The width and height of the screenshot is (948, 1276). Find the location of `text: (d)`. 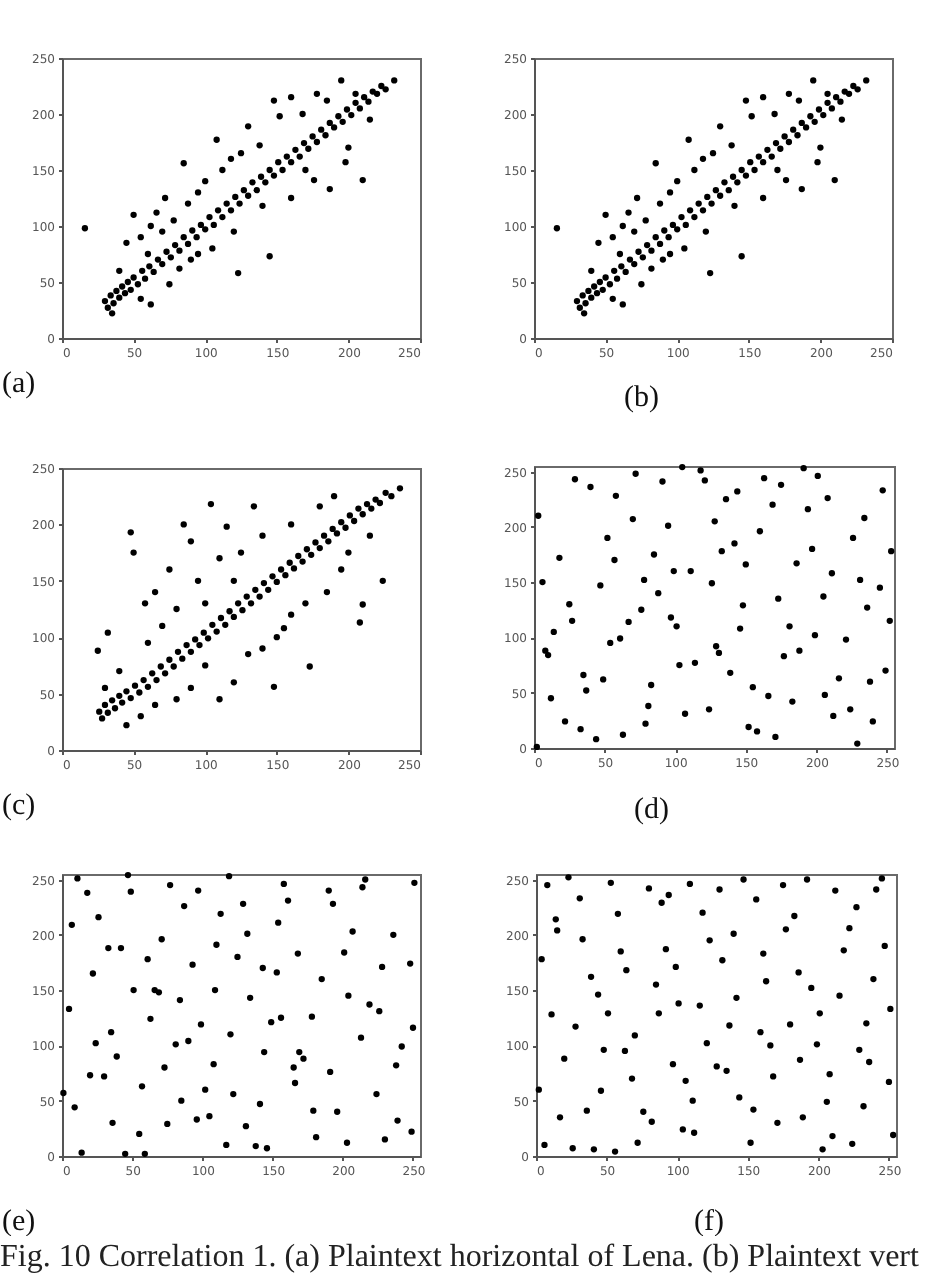

text: (d) is located at coordinates (651, 810).